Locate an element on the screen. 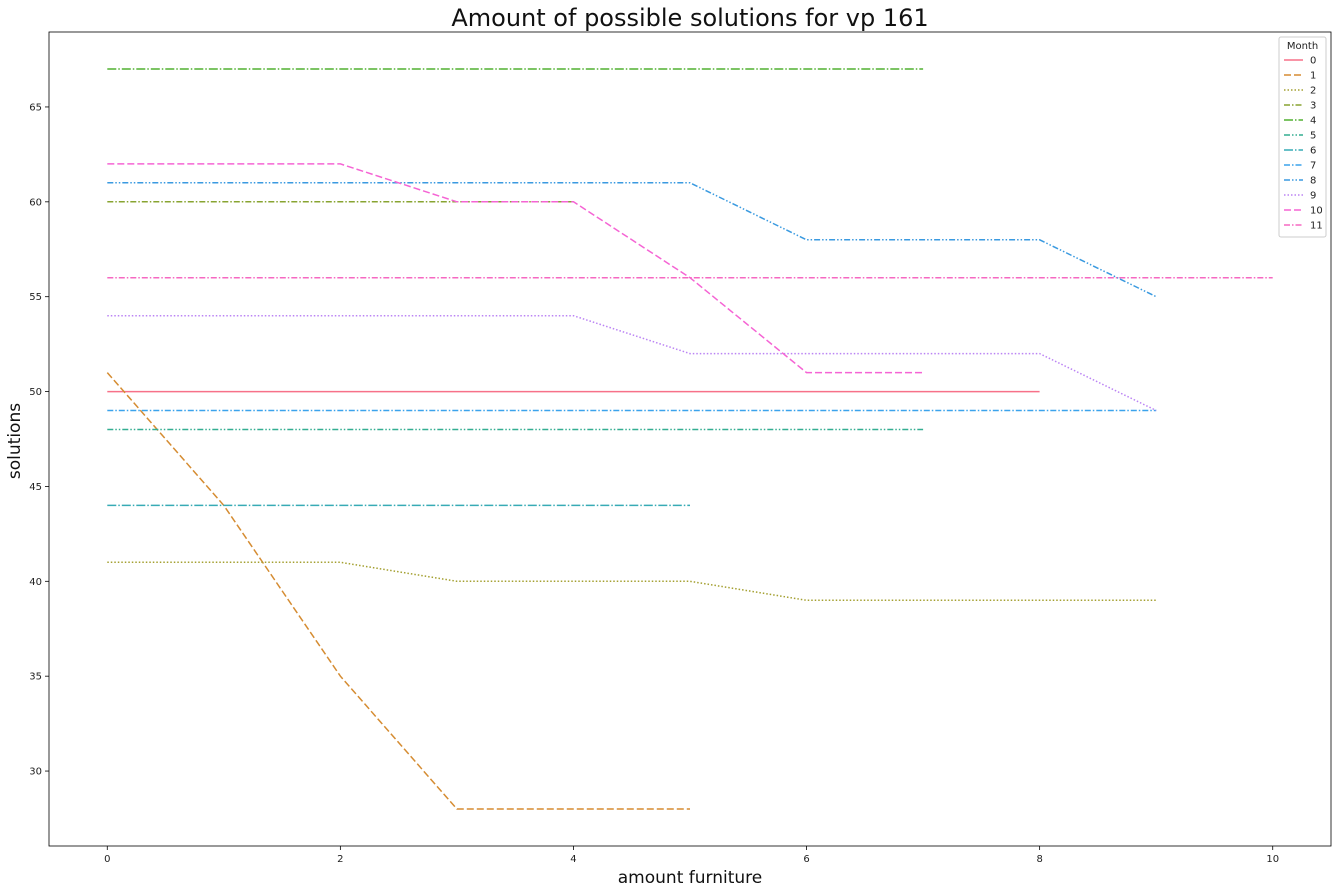 The image size is (1339, 893). chart-title: Amount of possible solutions for vp 161 is located at coordinates (689, 18).